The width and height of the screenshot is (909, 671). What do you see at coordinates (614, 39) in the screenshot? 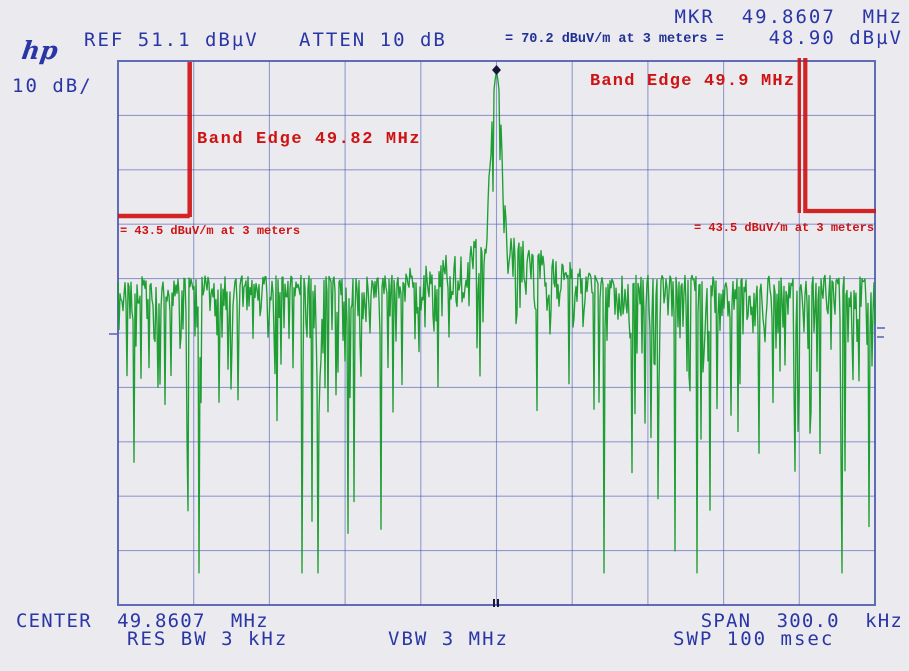
I see `marker-field-annotation: = 70.2 dBuV/m at 3 meters =` at bounding box center [614, 39].